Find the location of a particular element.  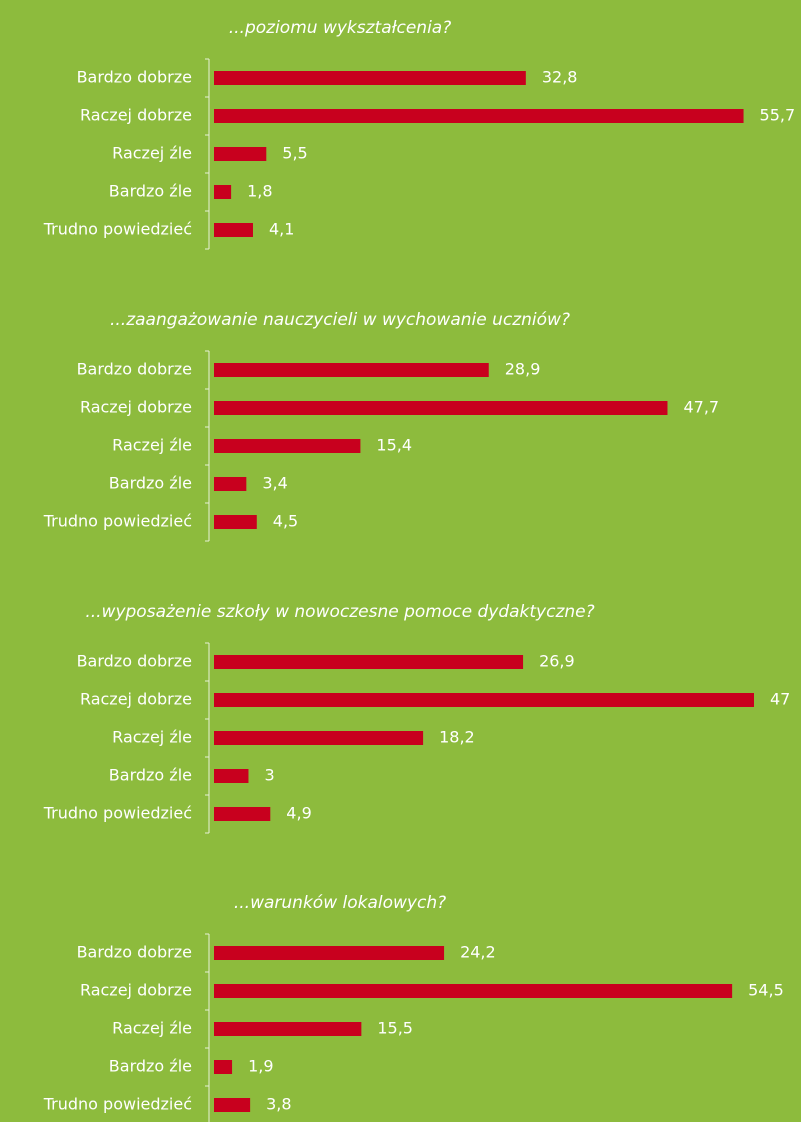

value-label: 54,5 is located at coordinates (766, 990).